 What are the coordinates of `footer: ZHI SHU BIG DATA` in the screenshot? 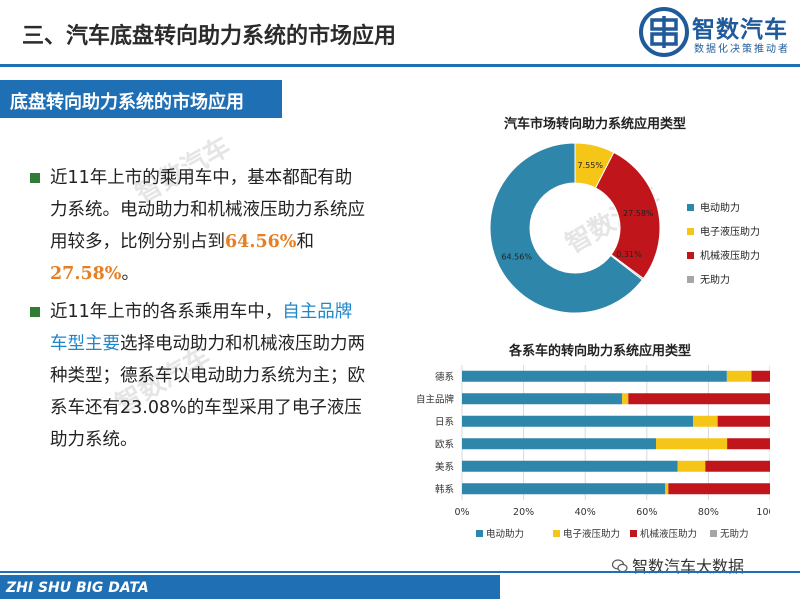 It's located at (400, 585).